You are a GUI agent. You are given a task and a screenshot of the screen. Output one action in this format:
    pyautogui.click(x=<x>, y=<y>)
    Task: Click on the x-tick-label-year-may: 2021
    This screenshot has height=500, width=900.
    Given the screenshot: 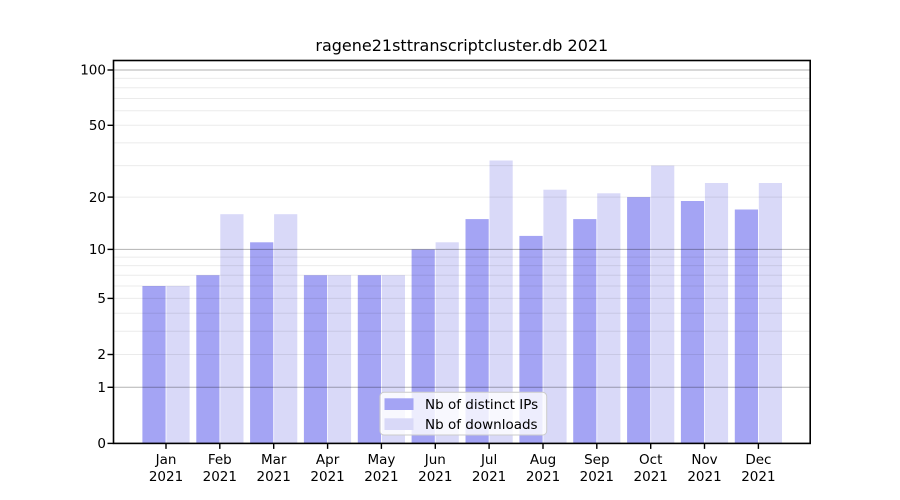 What is the action you would take?
    pyautogui.click(x=381, y=477)
    